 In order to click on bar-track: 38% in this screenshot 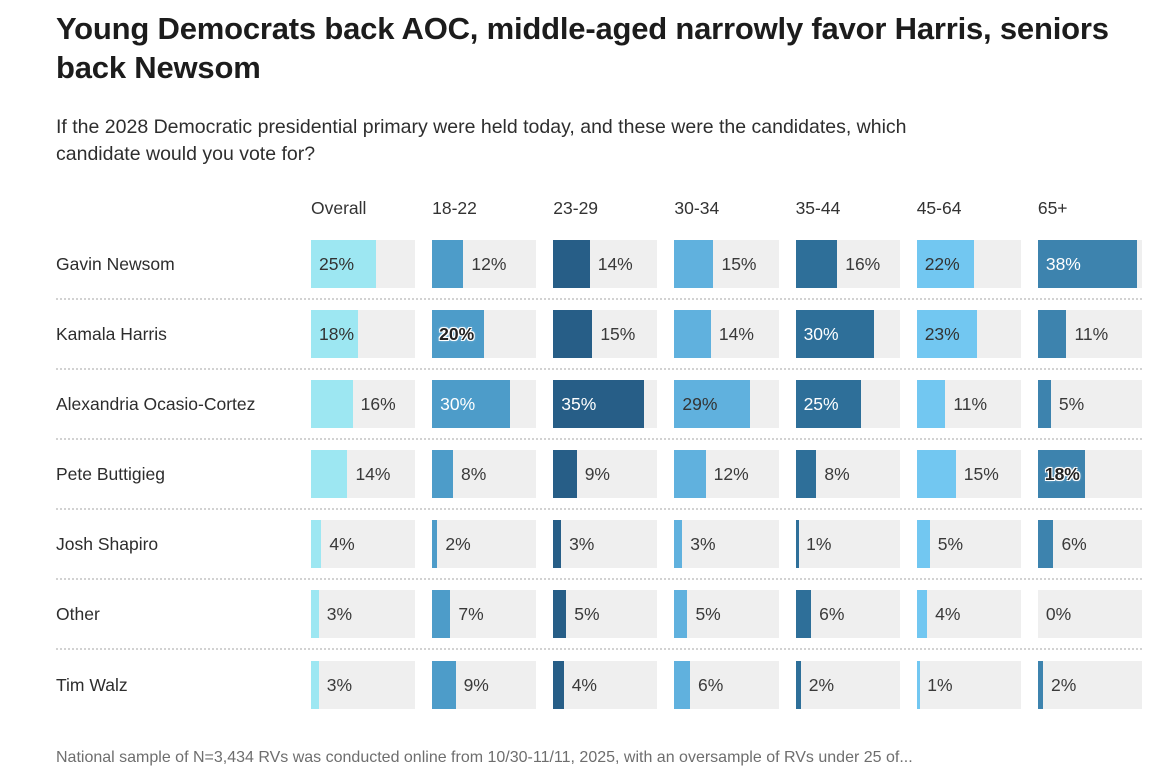, I will do `click(1089, 264)`.